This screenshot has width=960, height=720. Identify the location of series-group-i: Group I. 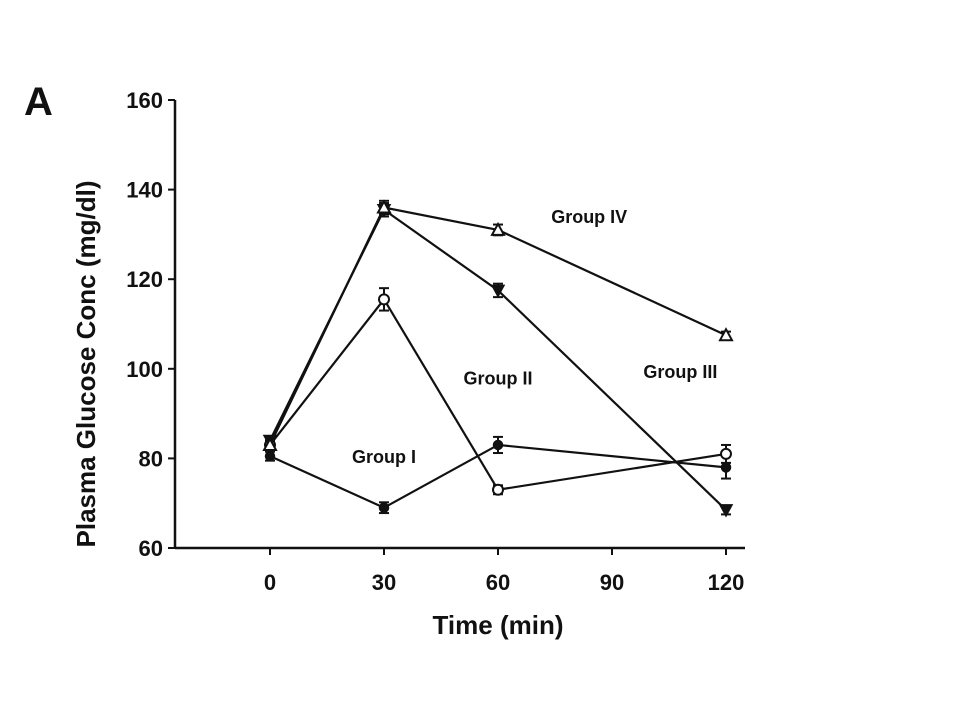
(498, 475).